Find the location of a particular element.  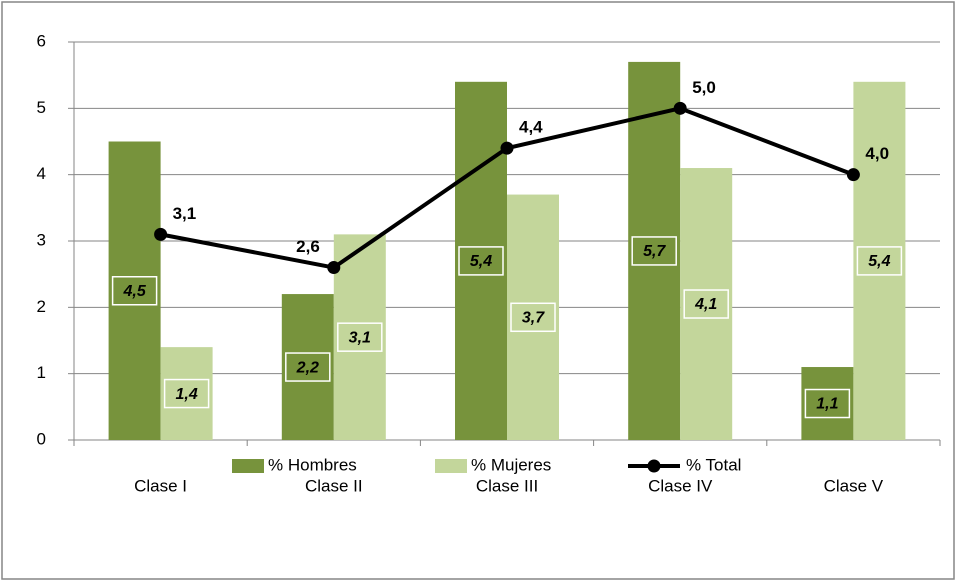

line-value-label: 2,6 is located at coordinates (308, 246).